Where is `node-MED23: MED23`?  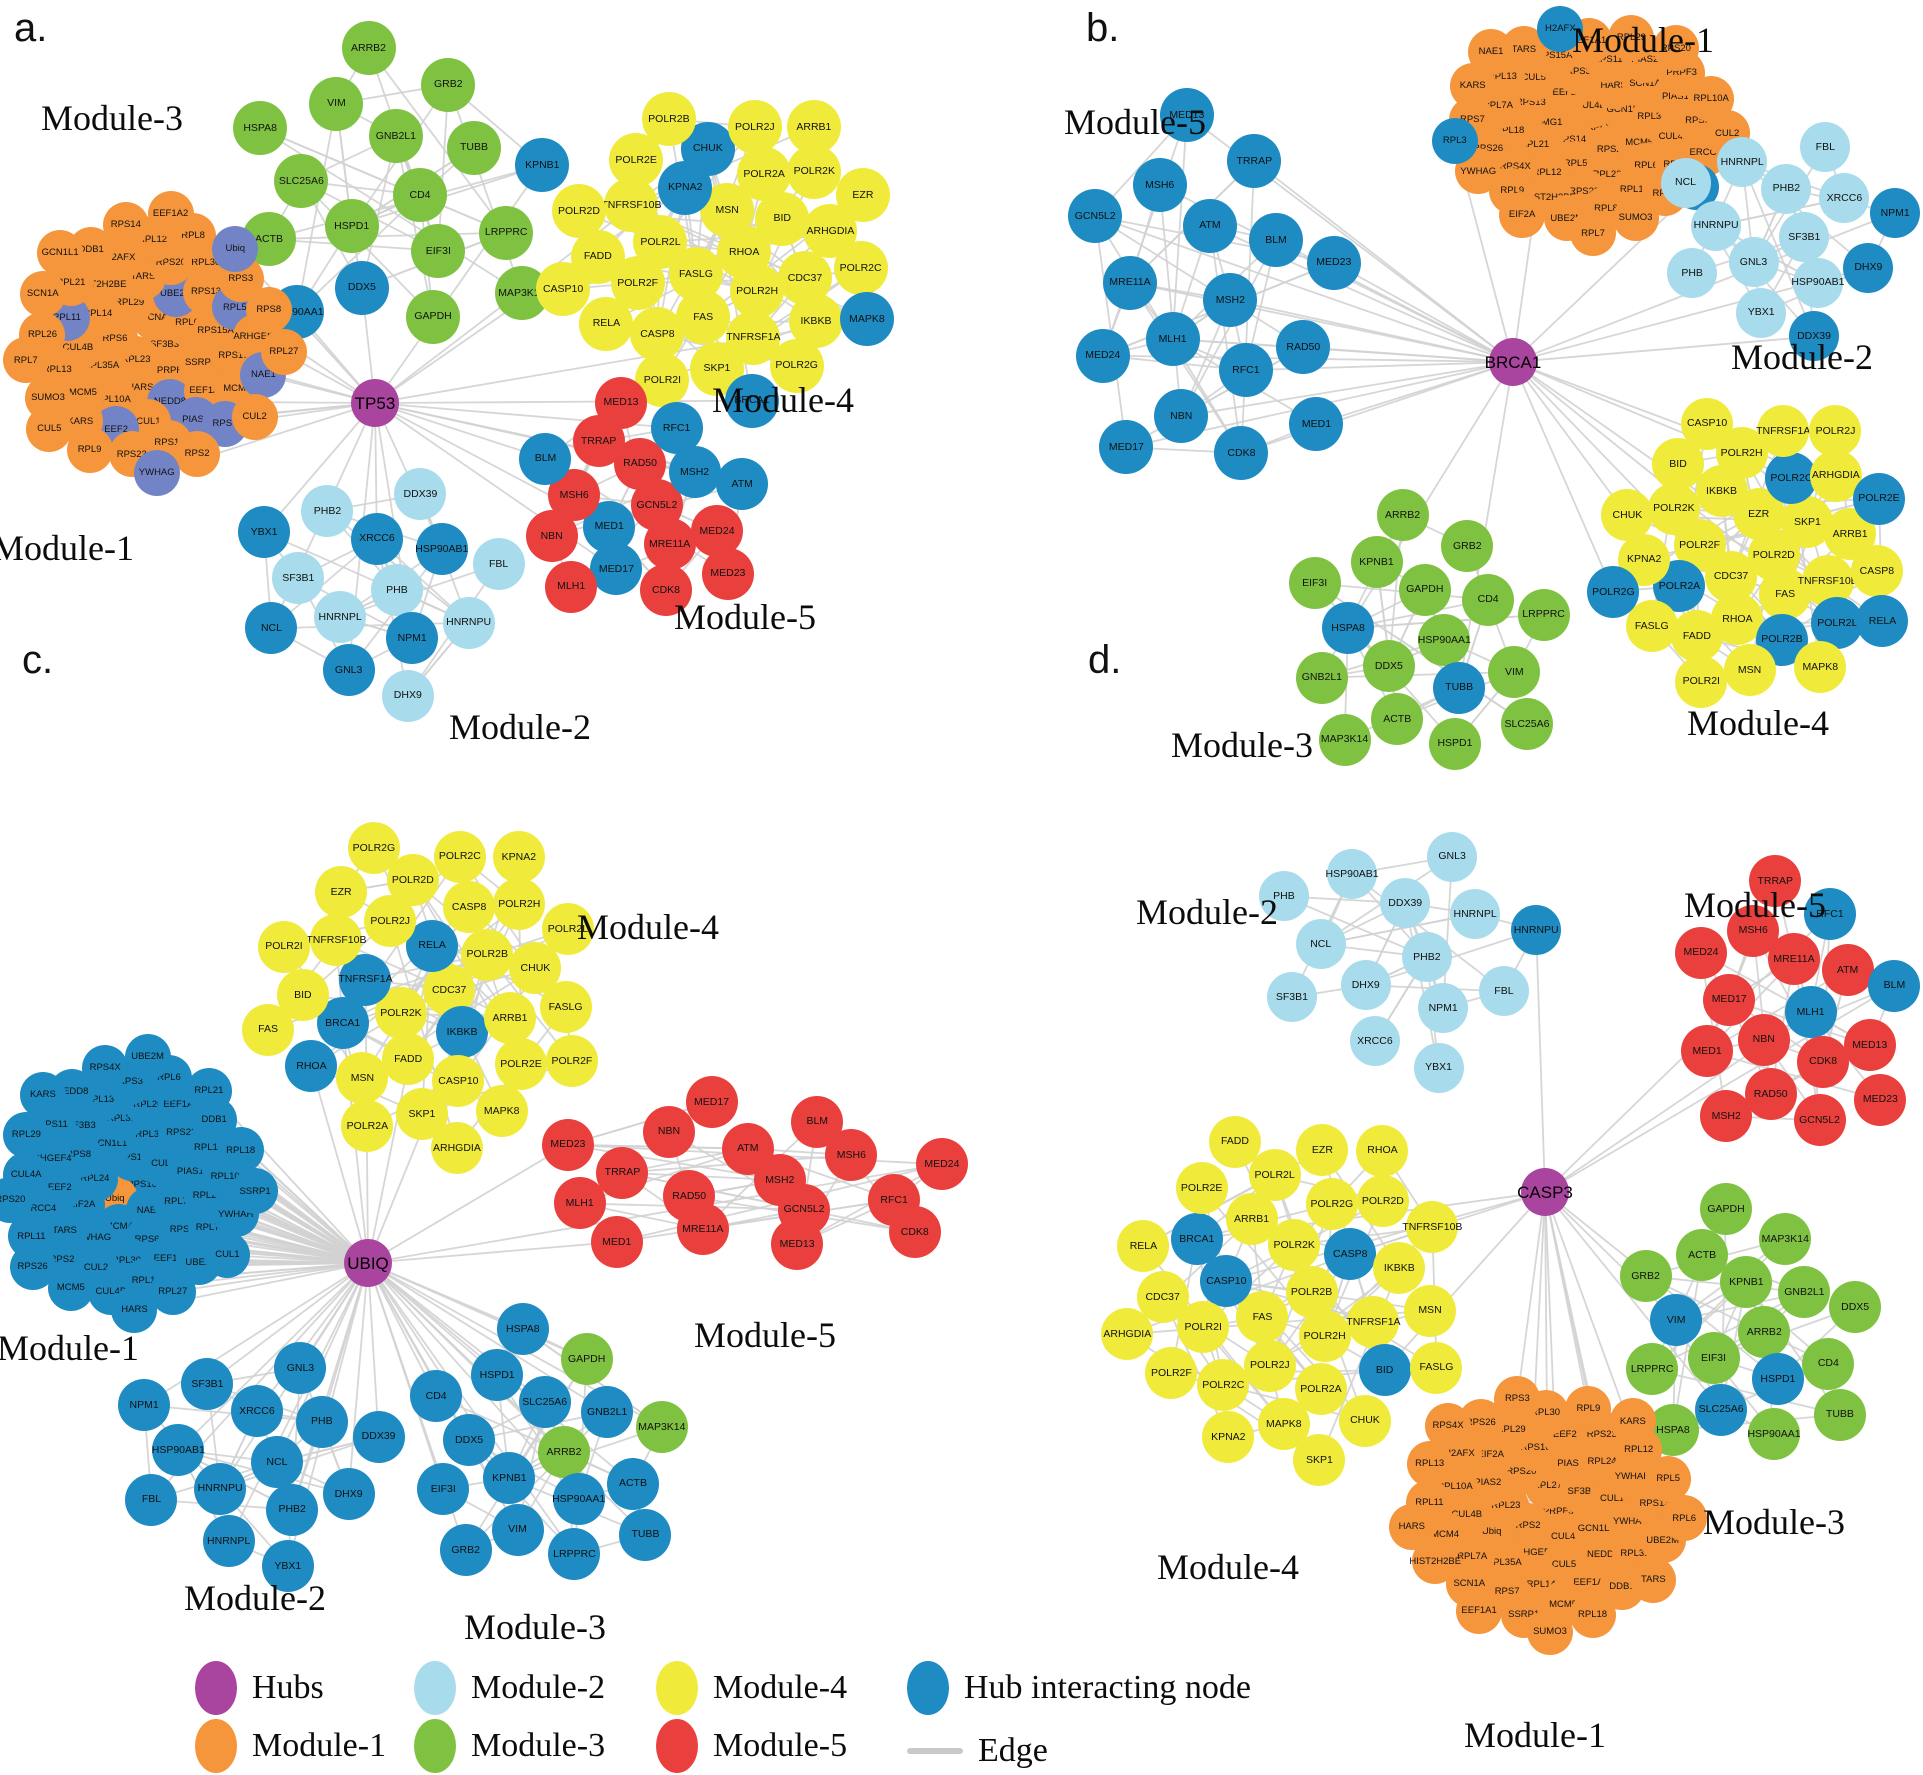 node-MED23: MED23 is located at coordinates (1880, 1099).